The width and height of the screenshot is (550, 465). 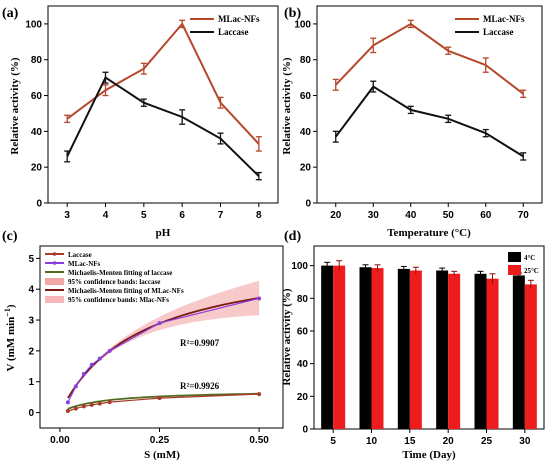 What do you see at coordinates (163, 347) in the screenshot?
I see `series-marks-c` at bounding box center [163, 347].